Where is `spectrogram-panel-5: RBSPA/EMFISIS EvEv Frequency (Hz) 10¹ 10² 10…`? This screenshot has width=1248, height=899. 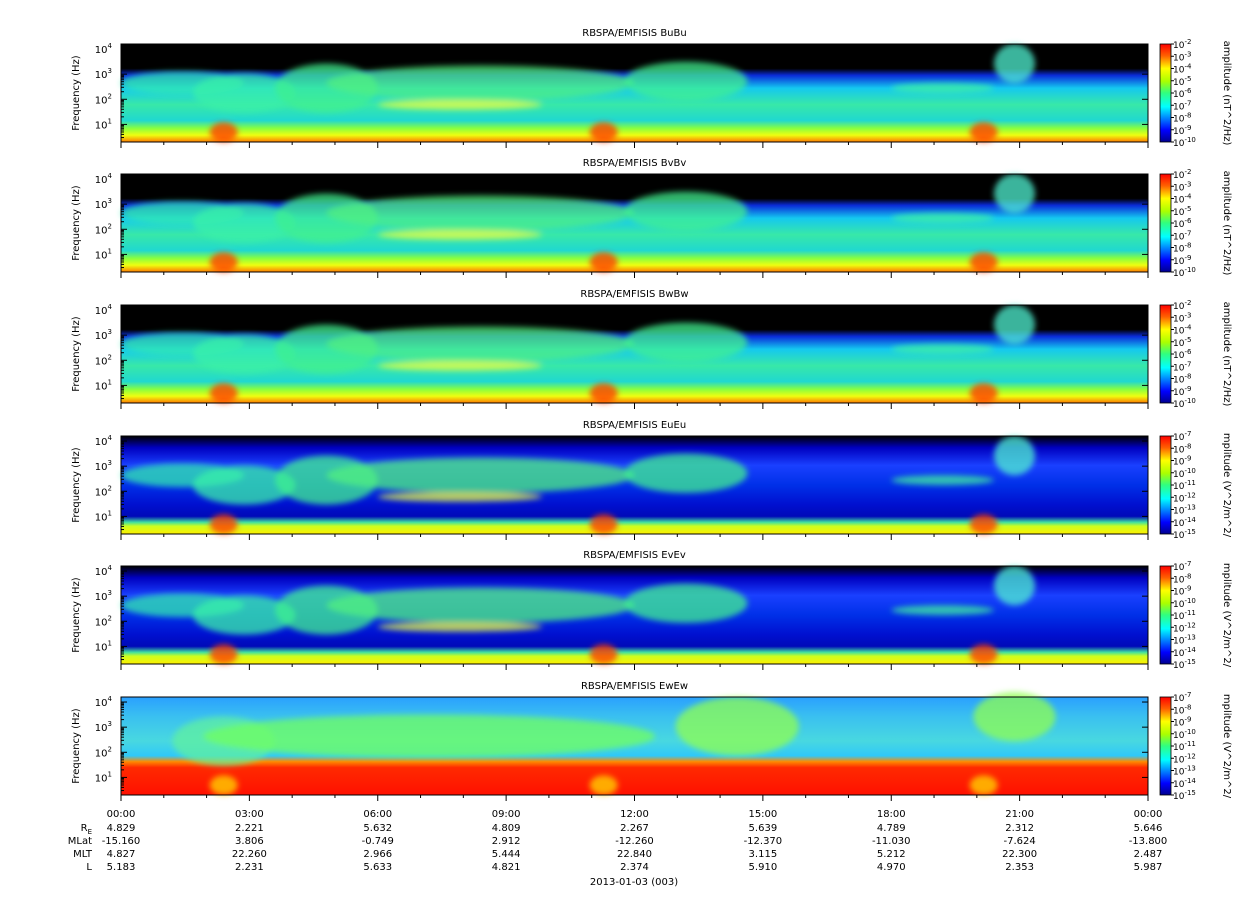 spectrogram-panel-5: RBSPA/EMFISIS EvEv Frequency (Hz) 10¹ 10² 10… is located at coordinates (651, 610).